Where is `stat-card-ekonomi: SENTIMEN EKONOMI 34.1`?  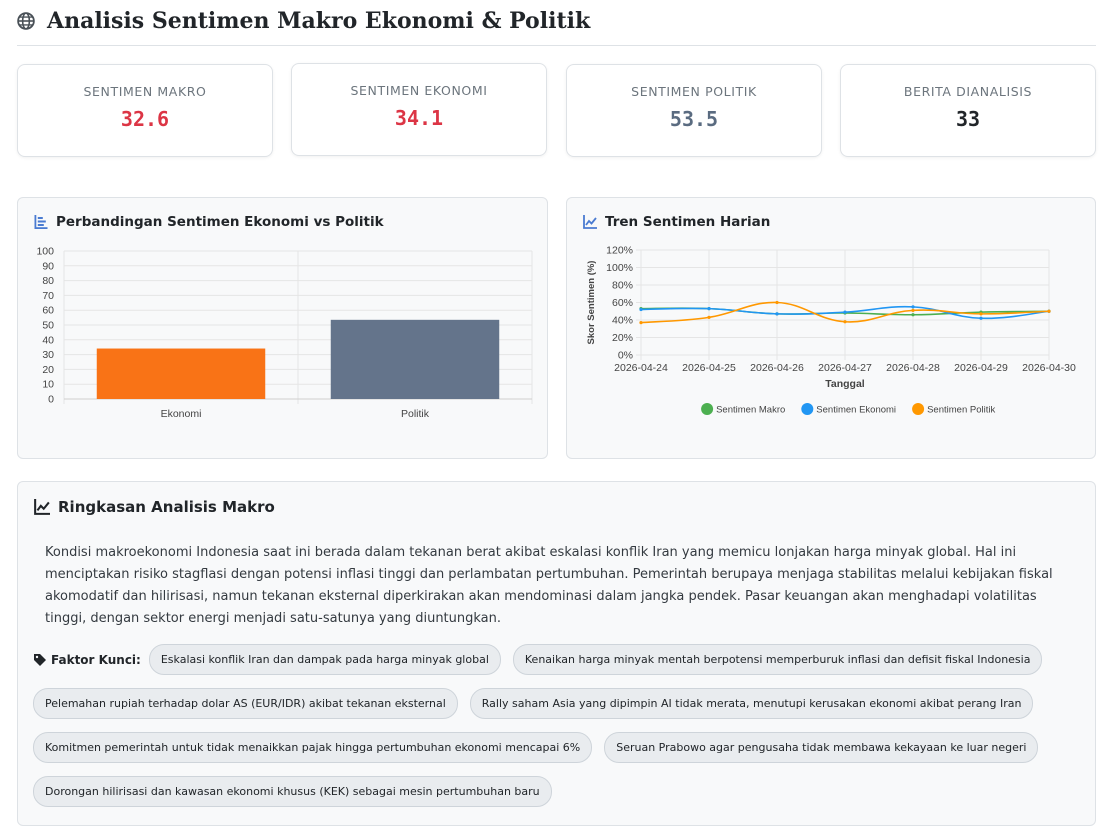
stat-card-ekonomi: SENTIMEN EKONOMI 34.1 is located at coordinates (419, 109).